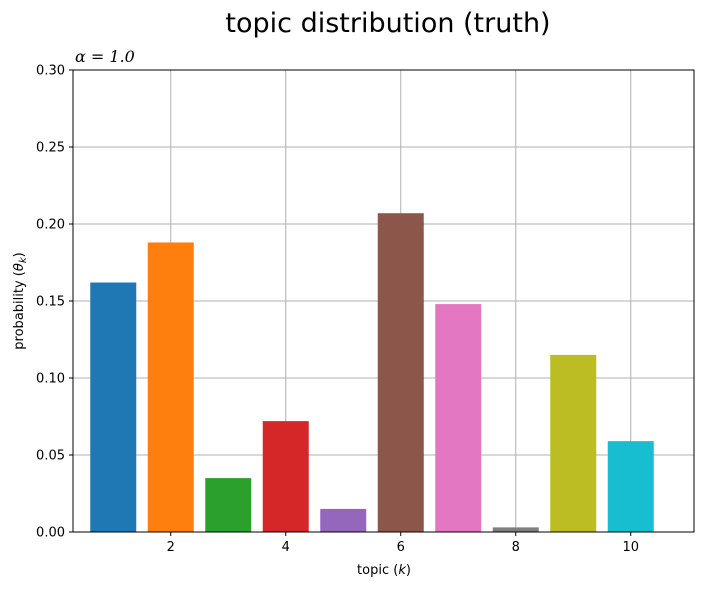 The image size is (704, 589). Describe the element at coordinates (19, 267) in the screenshot. I see `y-axis-label-theta: θ` at that location.